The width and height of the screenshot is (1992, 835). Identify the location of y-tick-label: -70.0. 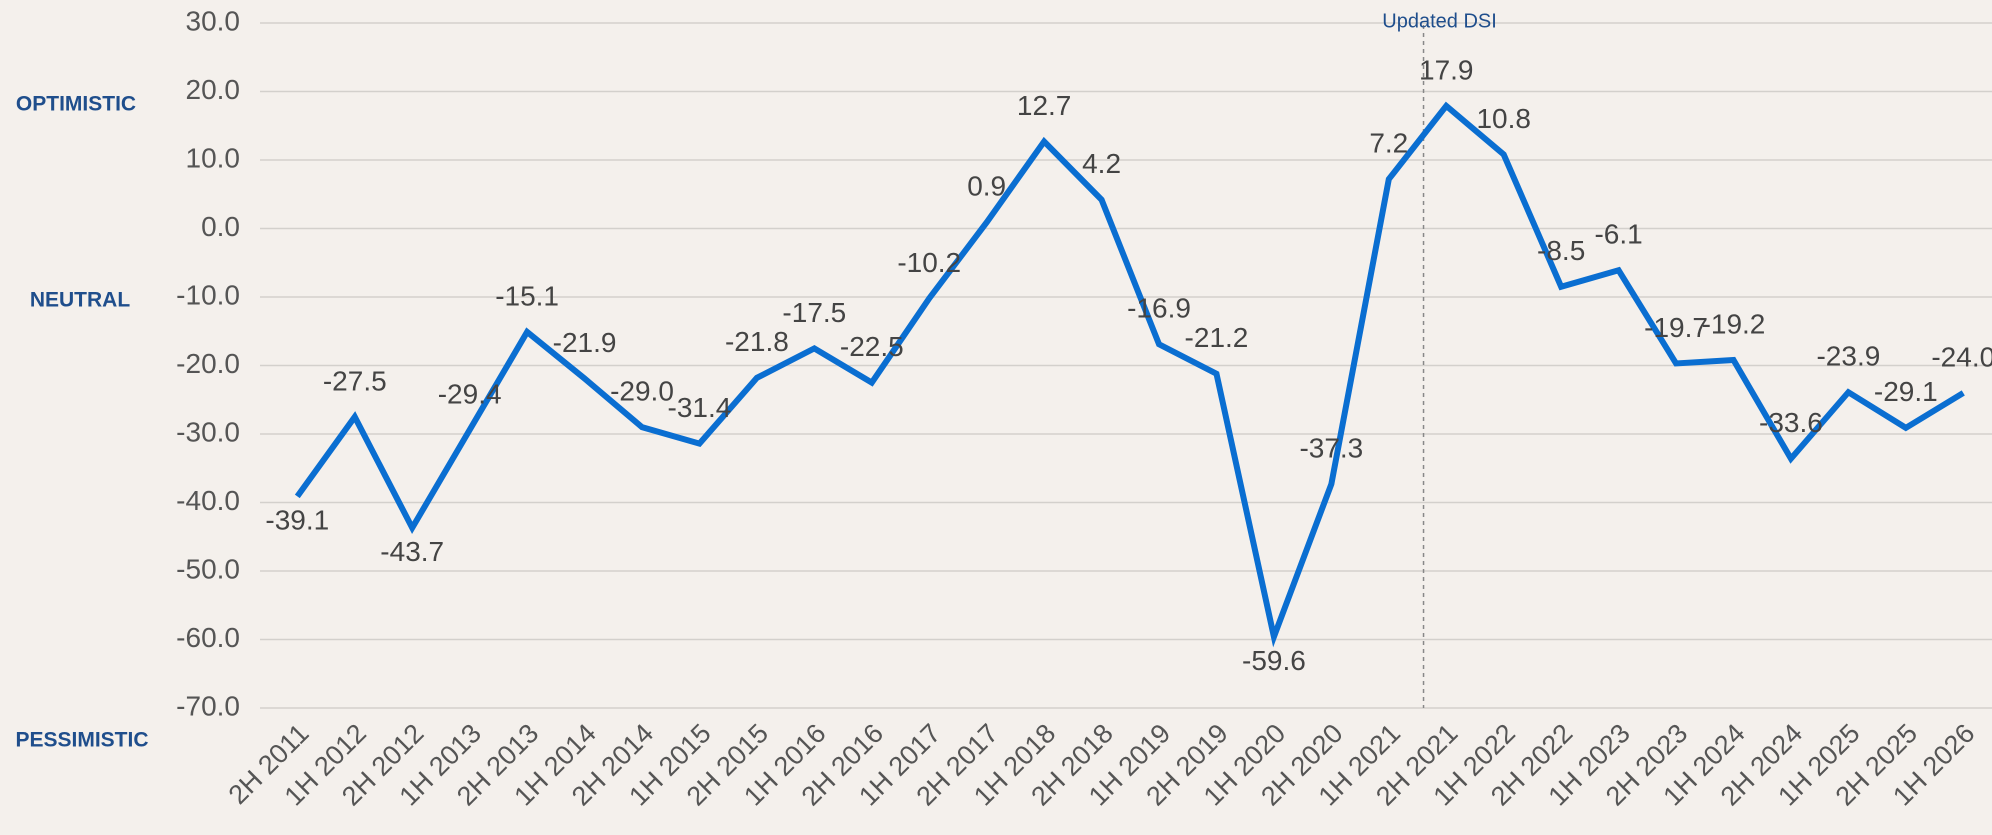
(208, 705).